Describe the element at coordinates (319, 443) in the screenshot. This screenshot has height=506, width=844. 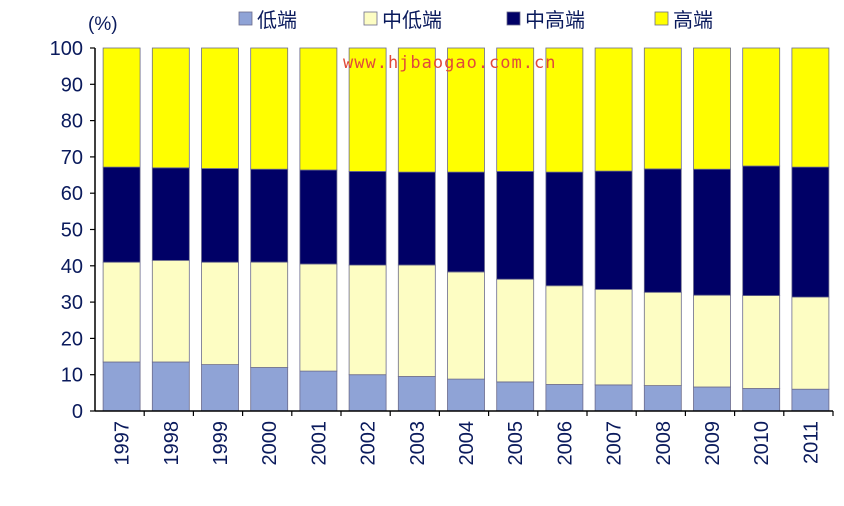
I see `x-tick-label: 2001` at that location.